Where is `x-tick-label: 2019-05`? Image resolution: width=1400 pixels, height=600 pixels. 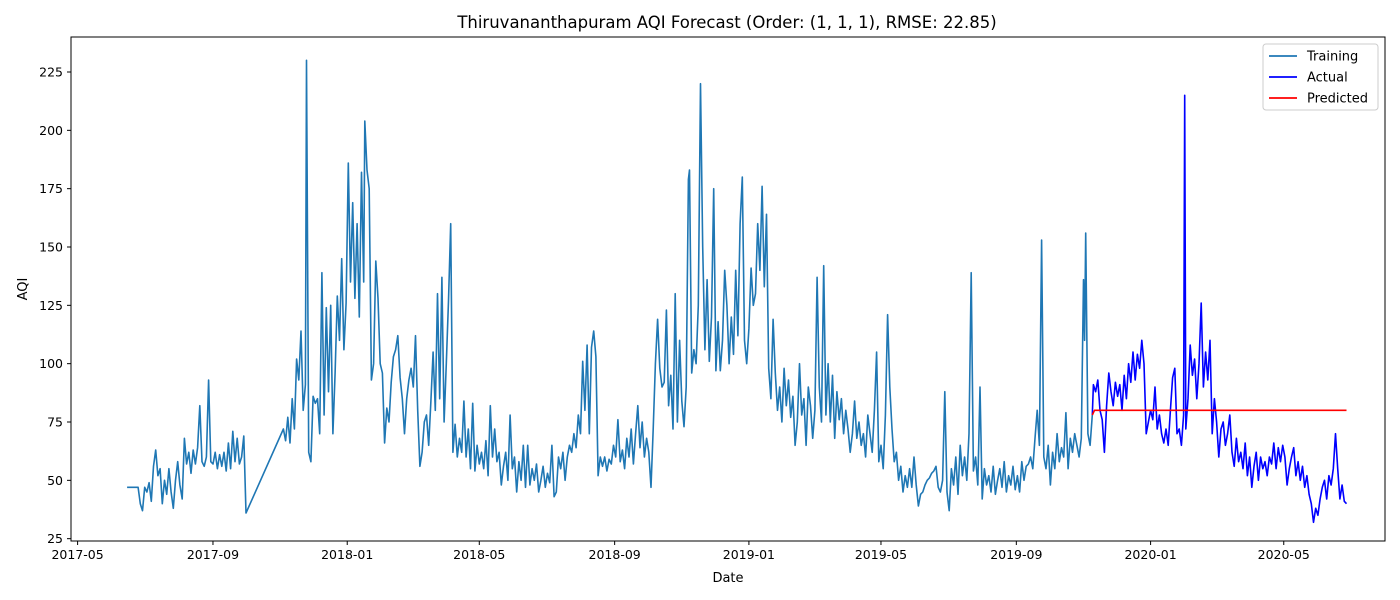 x-tick-label: 2019-05 is located at coordinates (881, 554).